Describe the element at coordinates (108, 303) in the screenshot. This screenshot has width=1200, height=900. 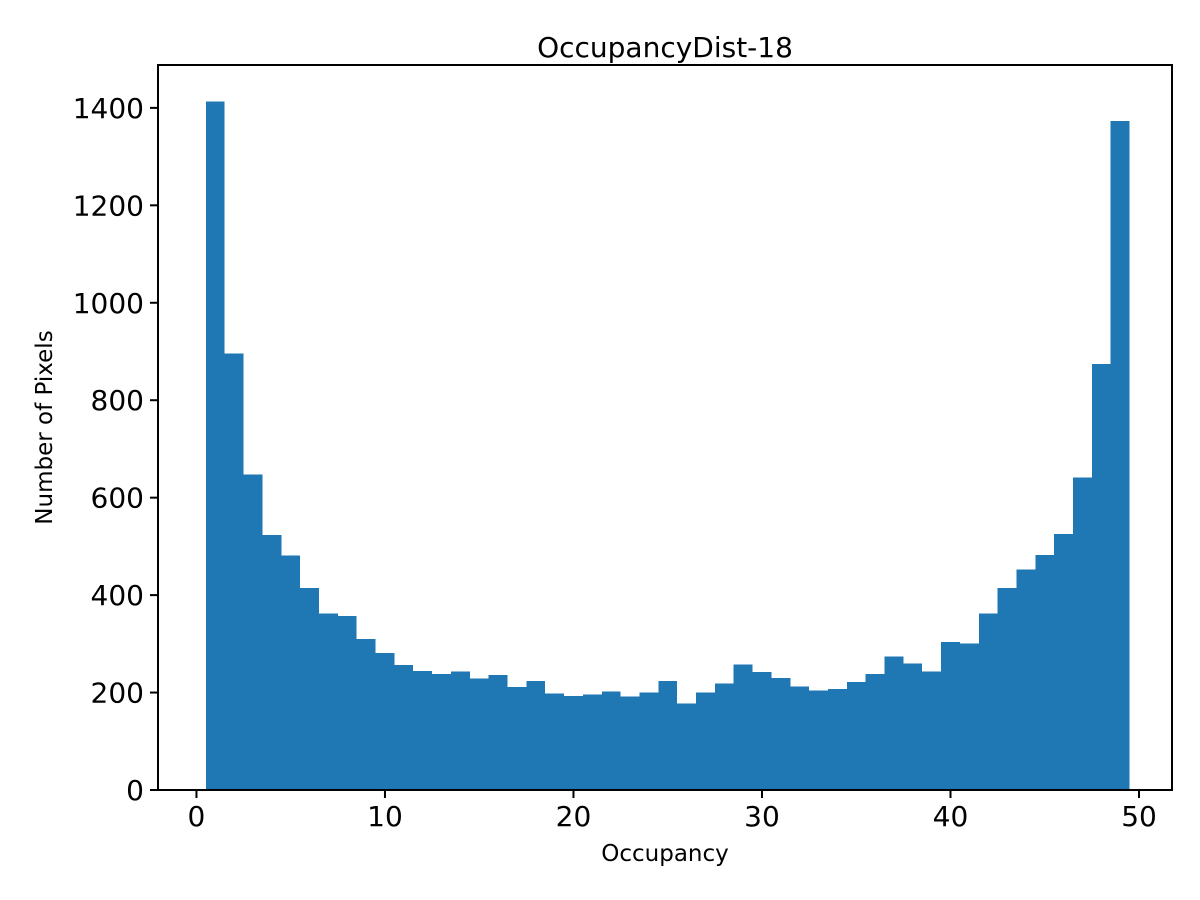
I see `y-tick-label: 1000` at that location.